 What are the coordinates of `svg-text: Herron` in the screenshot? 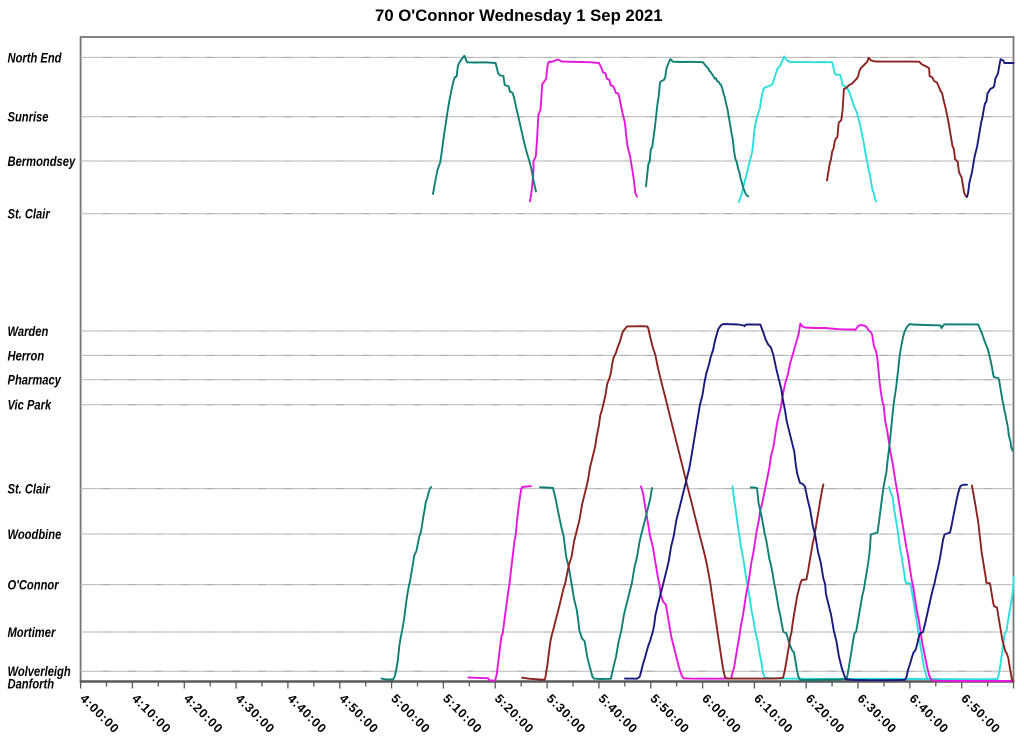 It's located at (26, 355).